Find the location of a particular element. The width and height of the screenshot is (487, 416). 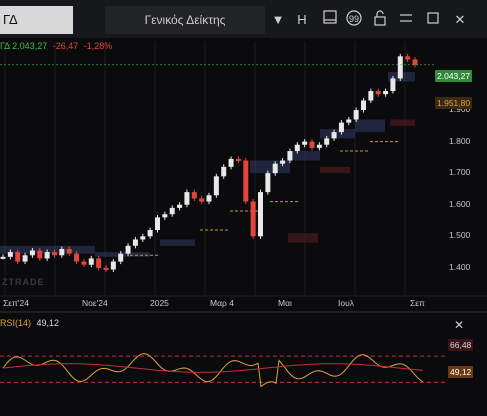

rsi-upper-tag: 66,48 is located at coordinates (461, 345).